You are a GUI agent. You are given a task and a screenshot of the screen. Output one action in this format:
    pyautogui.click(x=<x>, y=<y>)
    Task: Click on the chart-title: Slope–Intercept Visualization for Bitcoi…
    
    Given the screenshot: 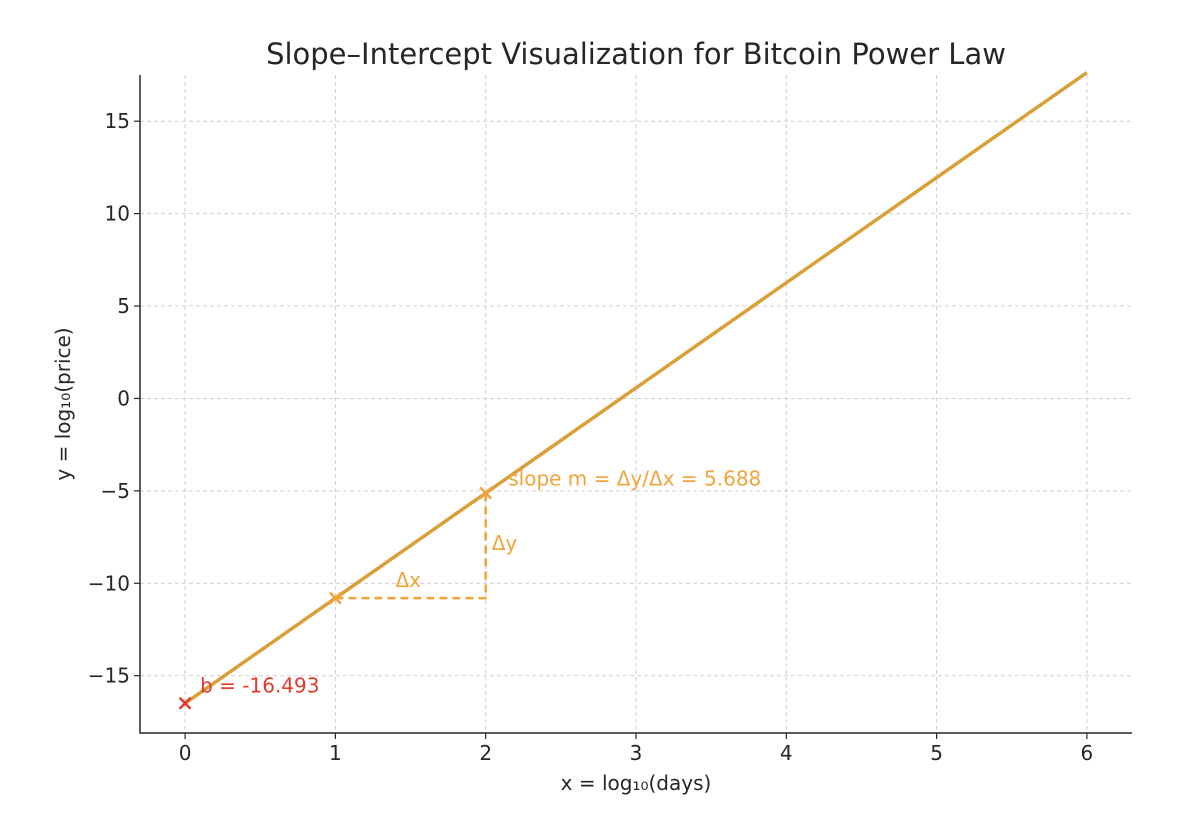 What is the action you would take?
    pyautogui.click(x=636, y=54)
    